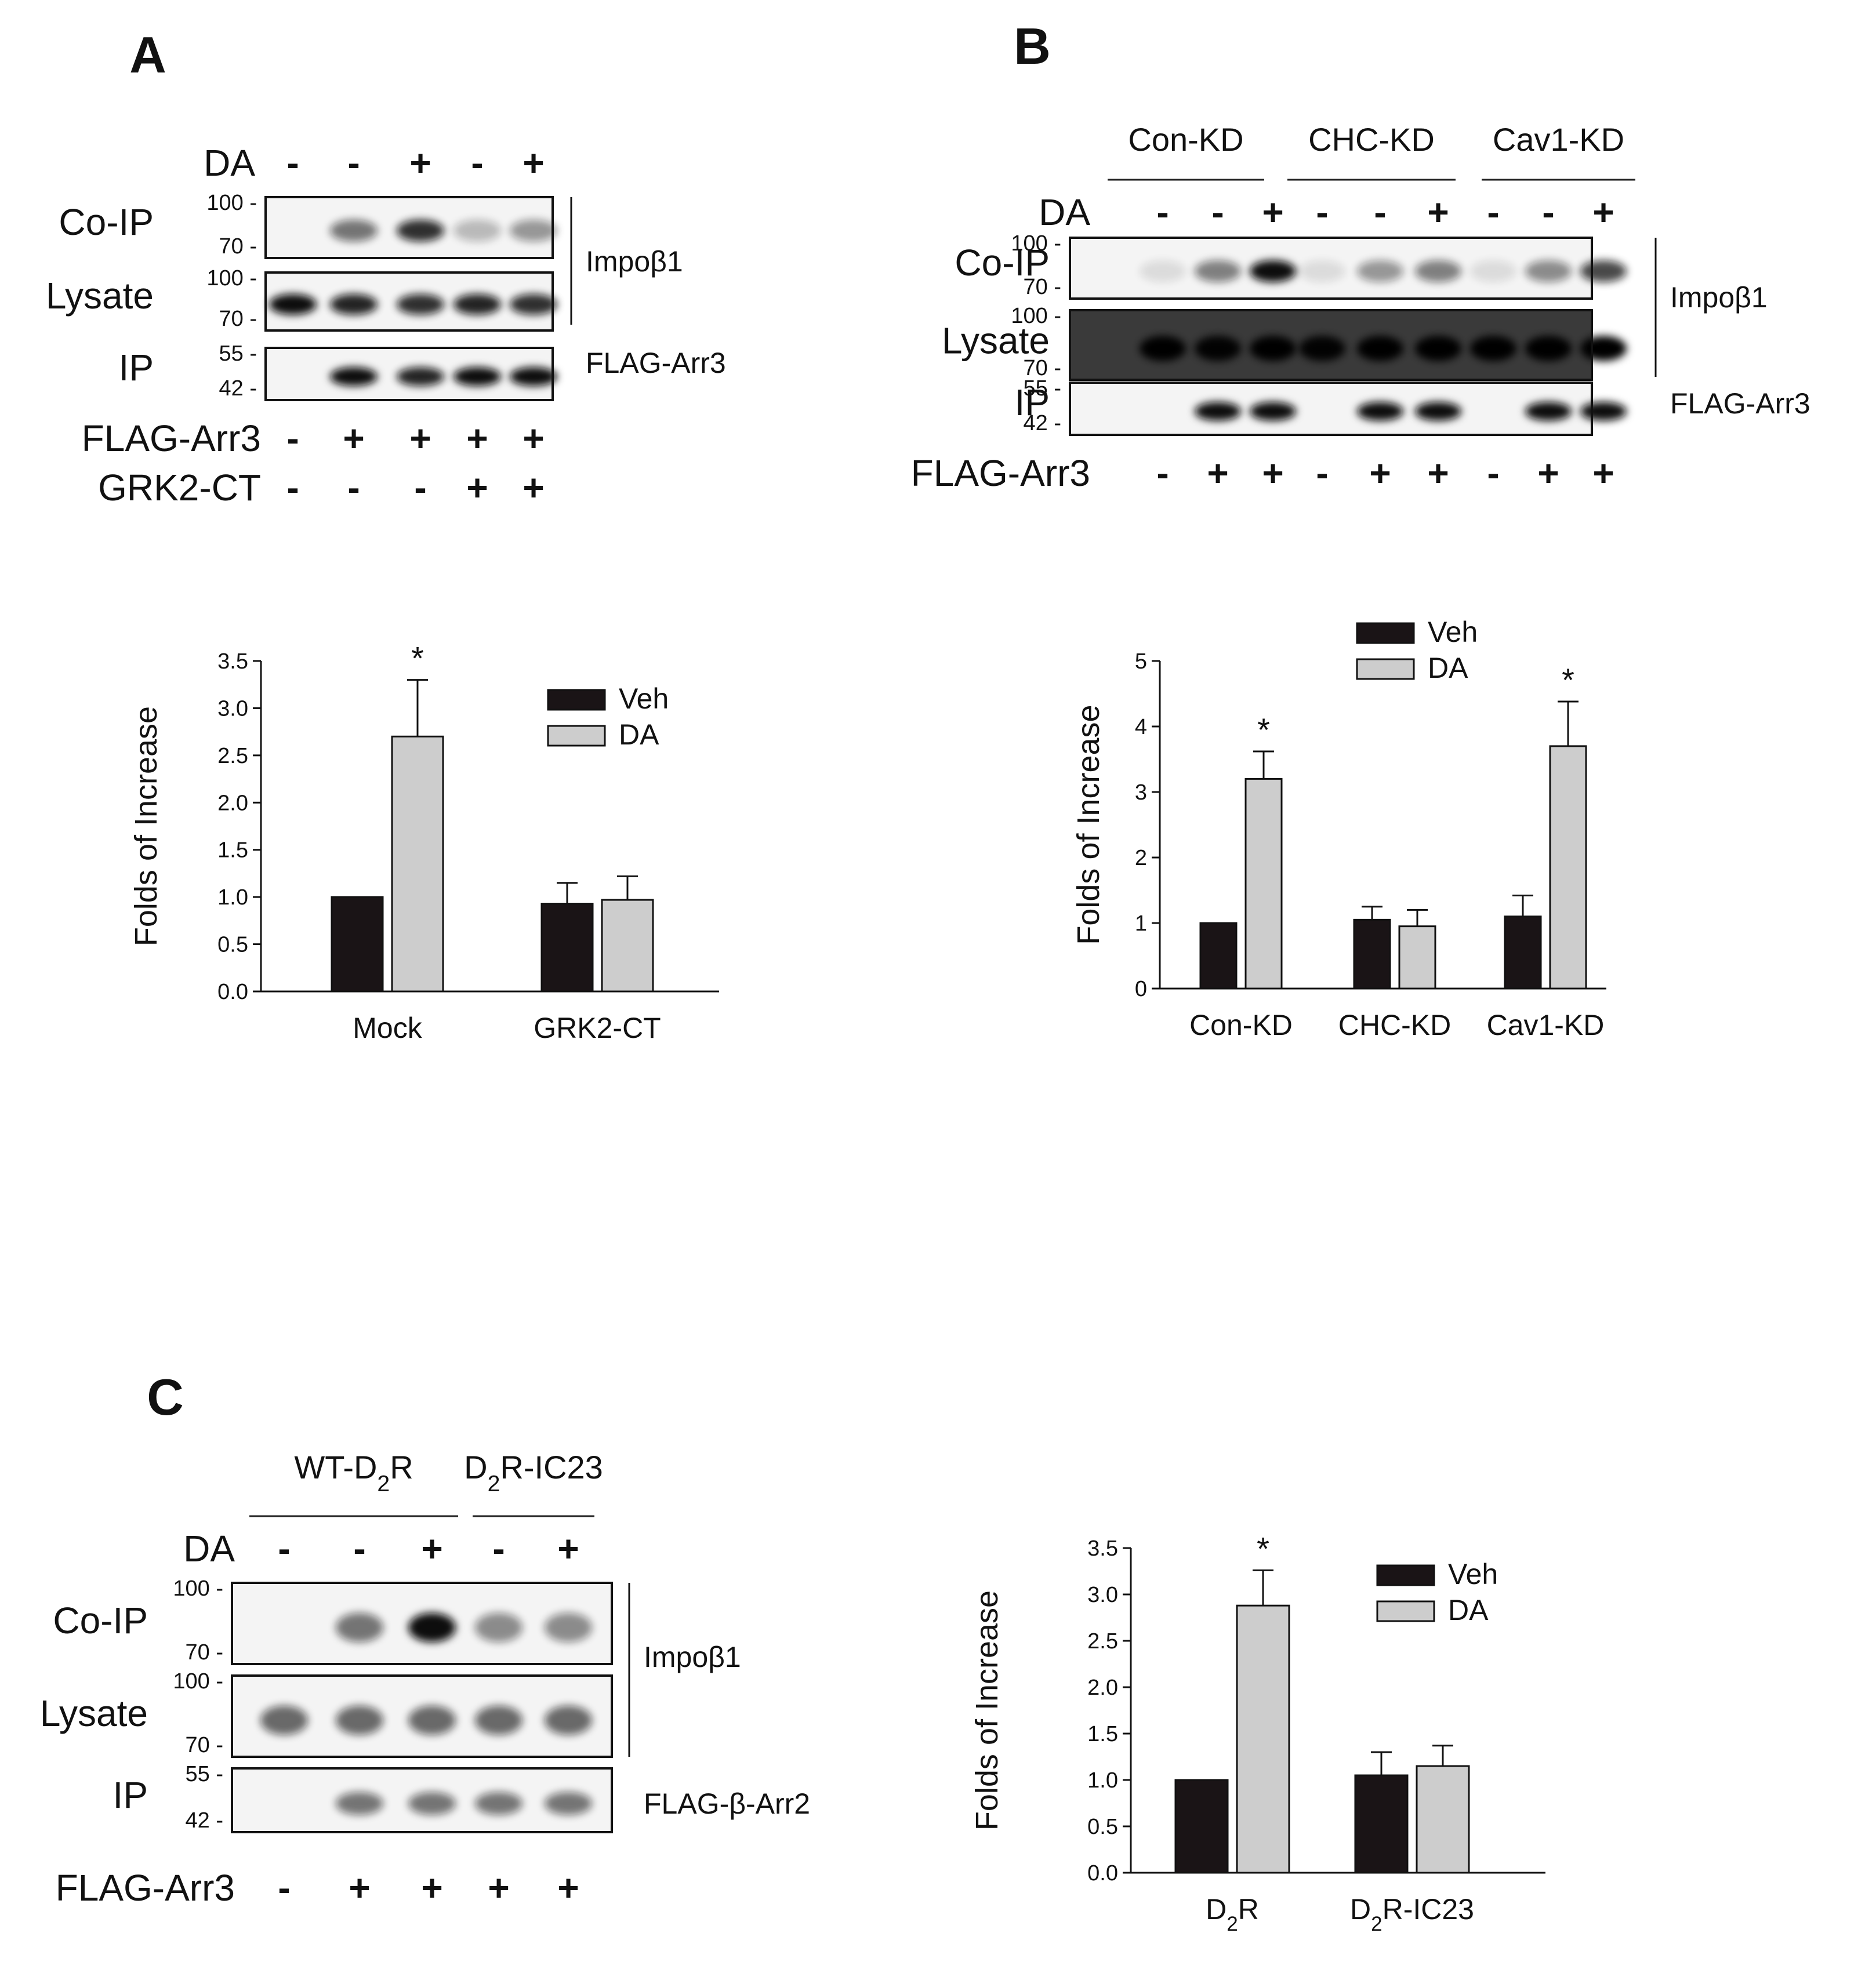  Describe the element at coordinates (1102, 1827) in the screenshot. I see `y-tick-label-c-1: 0.5` at that location.